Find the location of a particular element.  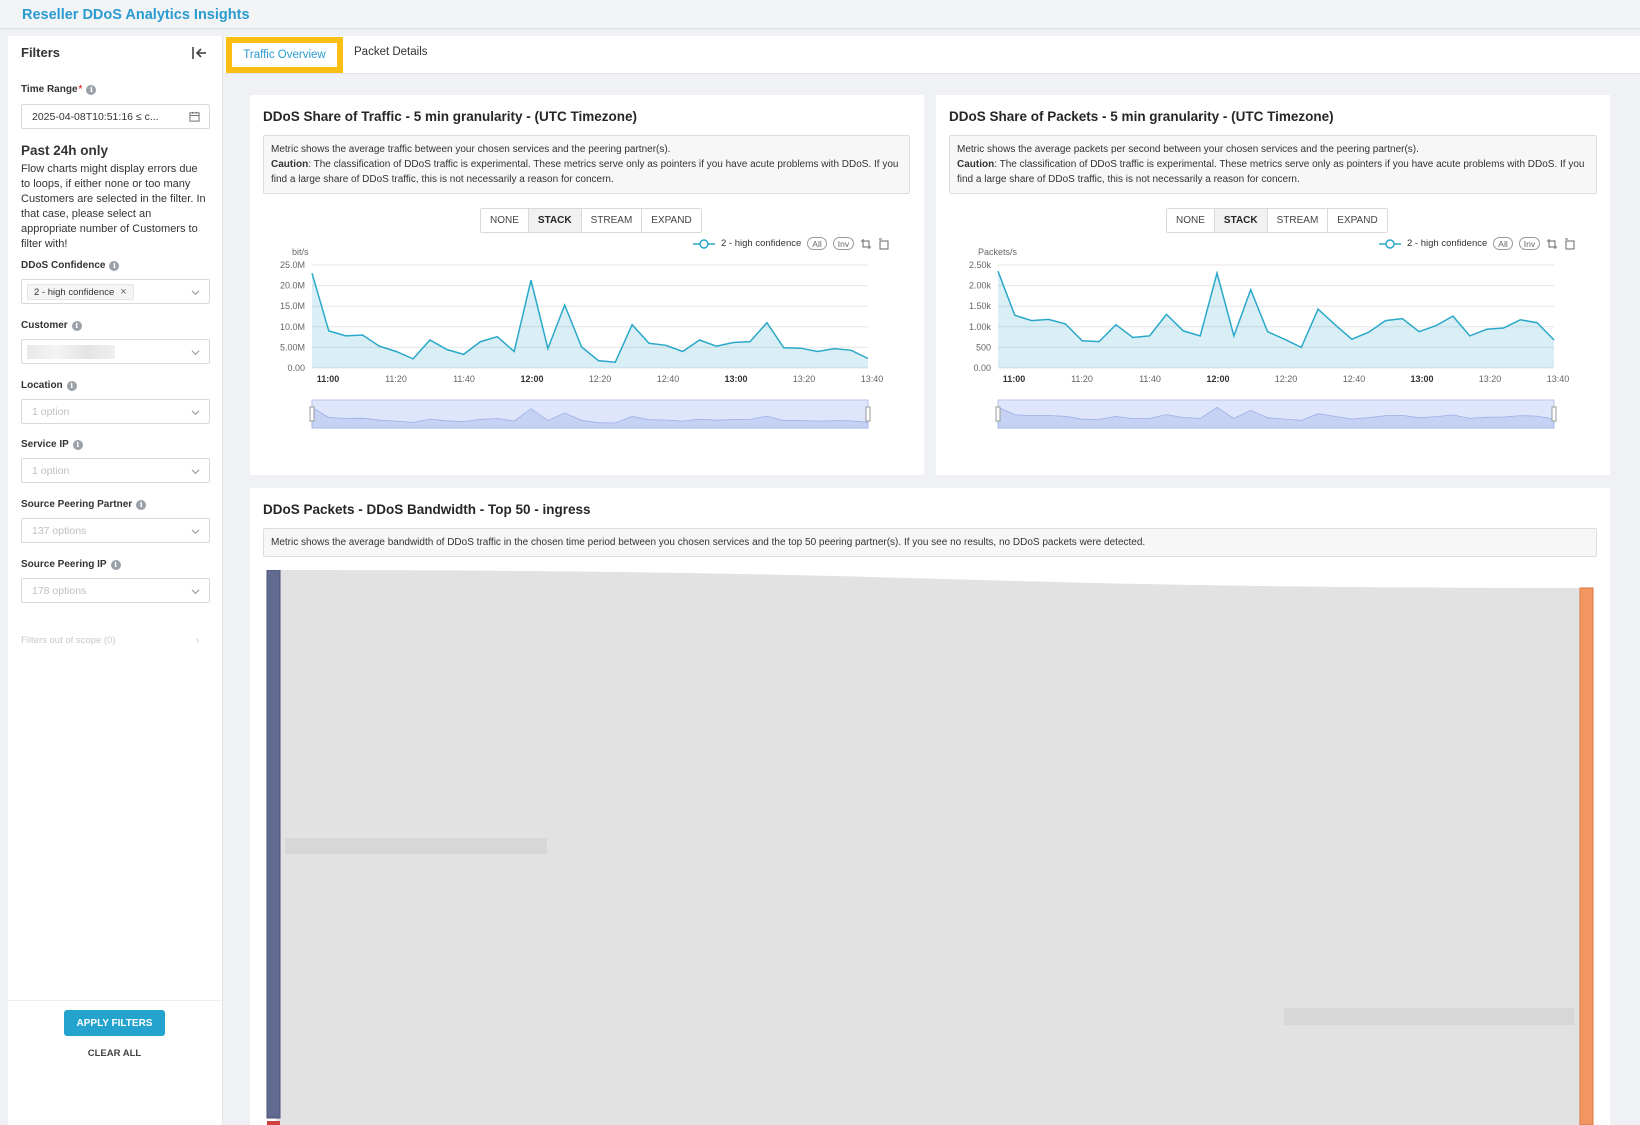

y-tick-label: 2.50k is located at coordinates (980, 265).